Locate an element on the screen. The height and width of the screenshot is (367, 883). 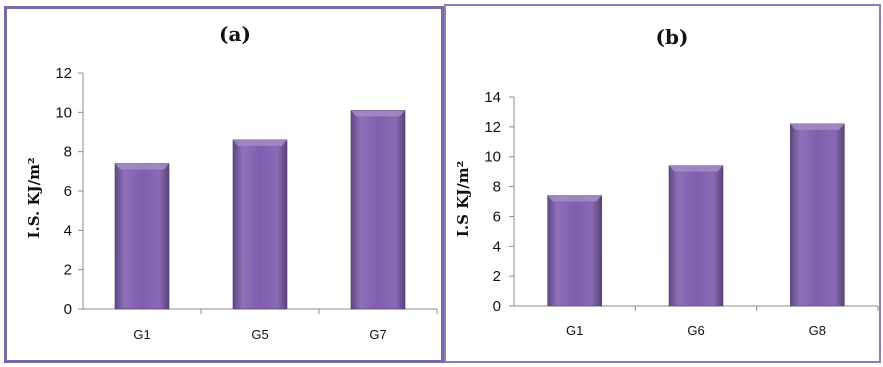
chart-a-y-tick-label: 8 is located at coordinates (68, 152).